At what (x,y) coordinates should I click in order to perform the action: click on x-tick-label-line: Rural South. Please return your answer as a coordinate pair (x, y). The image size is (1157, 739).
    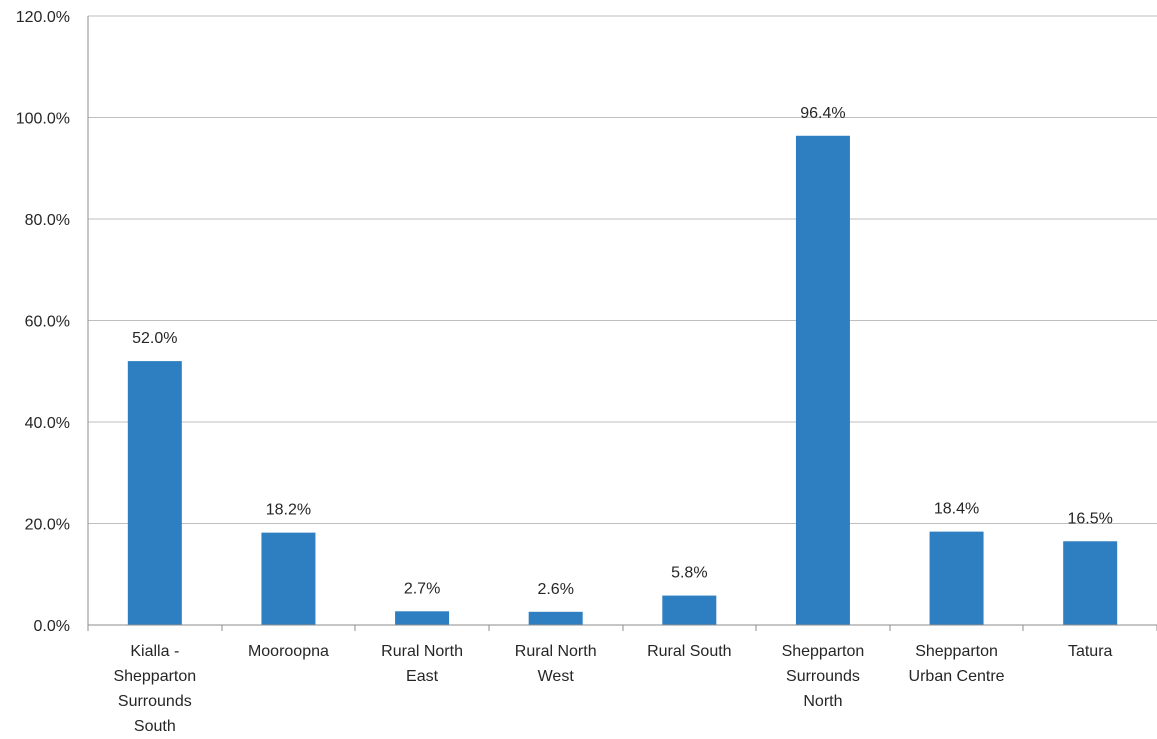
    Looking at the image, I should click on (689, 651).